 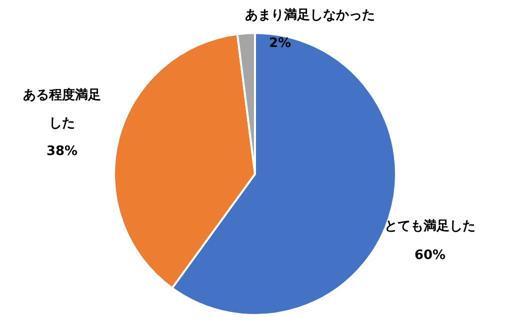 What do you see at coordinates (62, 151) in the screenshot?
I see `data-label: 38%` at bounding box center [62, 151].